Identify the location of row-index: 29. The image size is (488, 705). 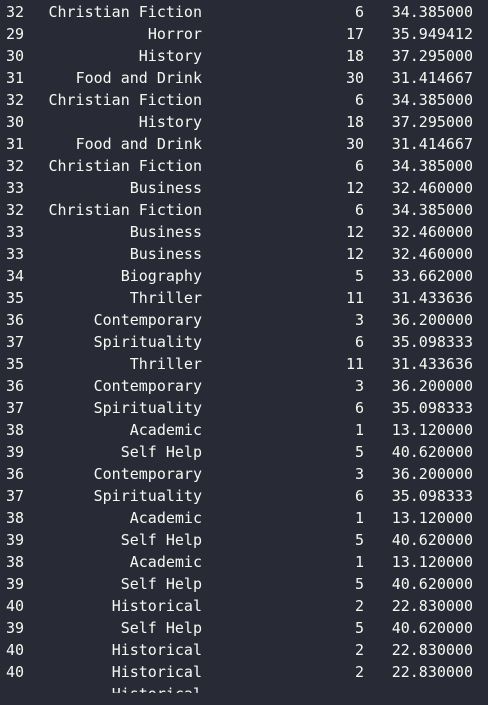
(15, 34).